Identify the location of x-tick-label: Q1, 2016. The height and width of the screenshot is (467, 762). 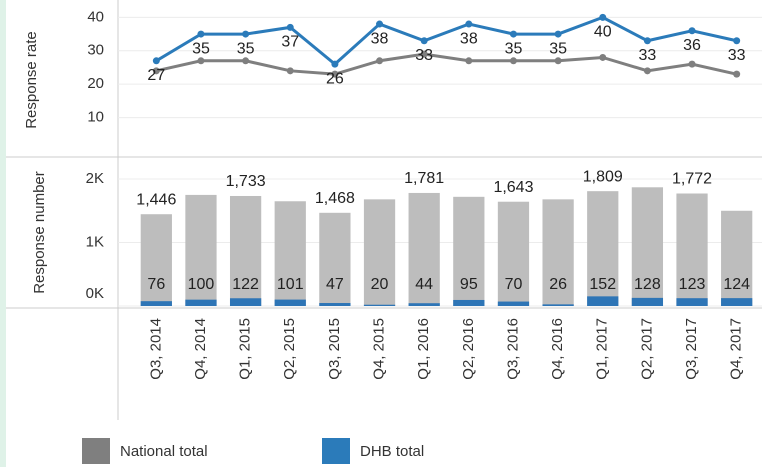
(423, 349).